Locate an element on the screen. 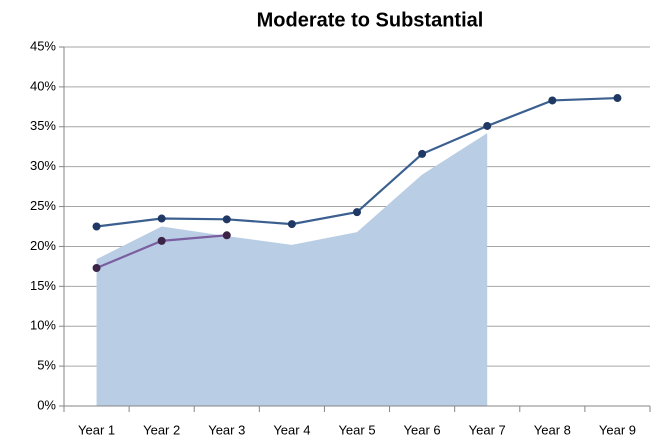 The height and width of the screenshot is (443, 655). x-tick-label: Year 3 is located at coordinates (226, 429).